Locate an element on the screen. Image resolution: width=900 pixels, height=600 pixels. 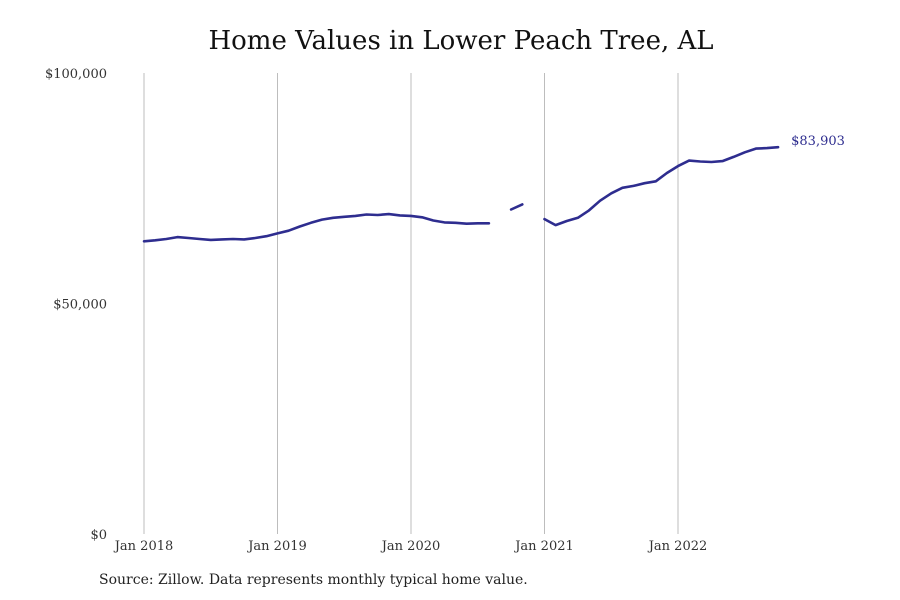
y-tick-label: $50,000 is located at coordinates (80, 305).